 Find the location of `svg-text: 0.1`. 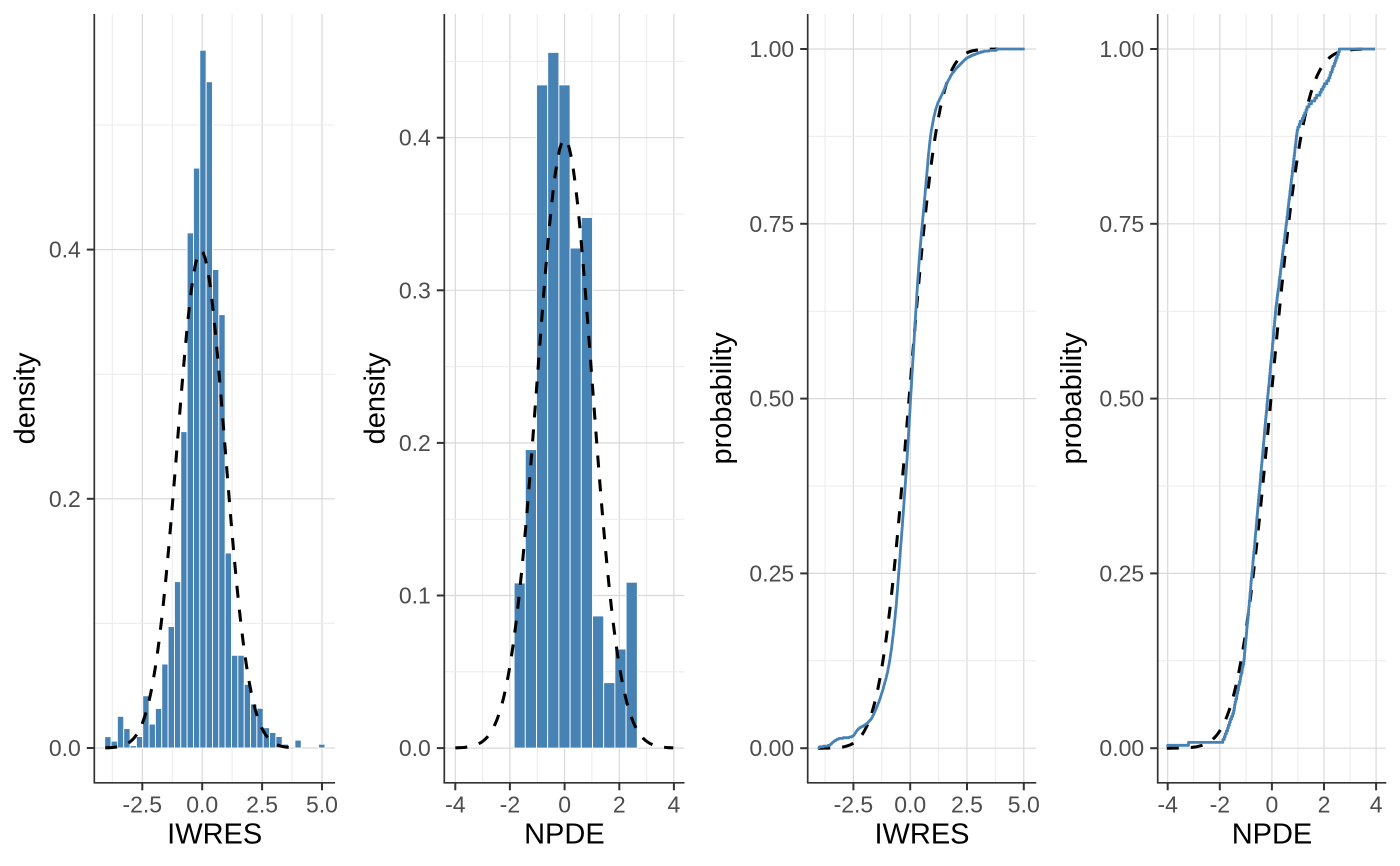

svg-text: 0.1 is located at coordinates (415, 596).